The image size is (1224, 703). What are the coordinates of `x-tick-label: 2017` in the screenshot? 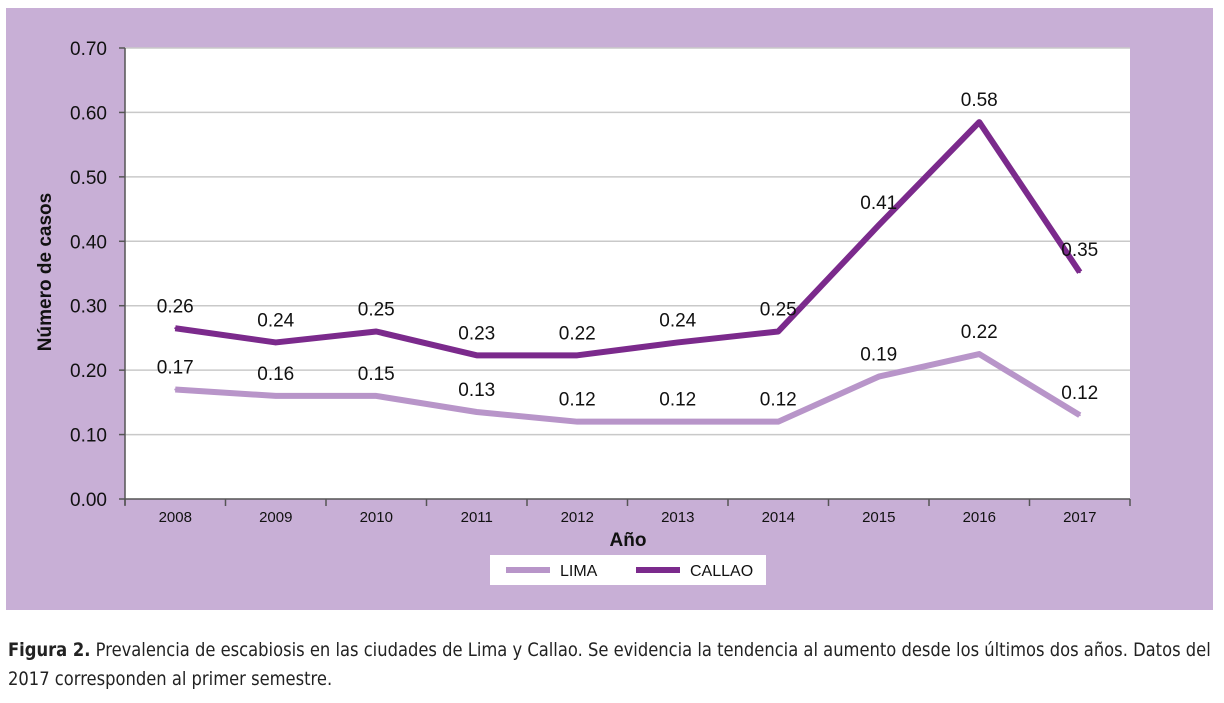 It's located at (1079, 517).